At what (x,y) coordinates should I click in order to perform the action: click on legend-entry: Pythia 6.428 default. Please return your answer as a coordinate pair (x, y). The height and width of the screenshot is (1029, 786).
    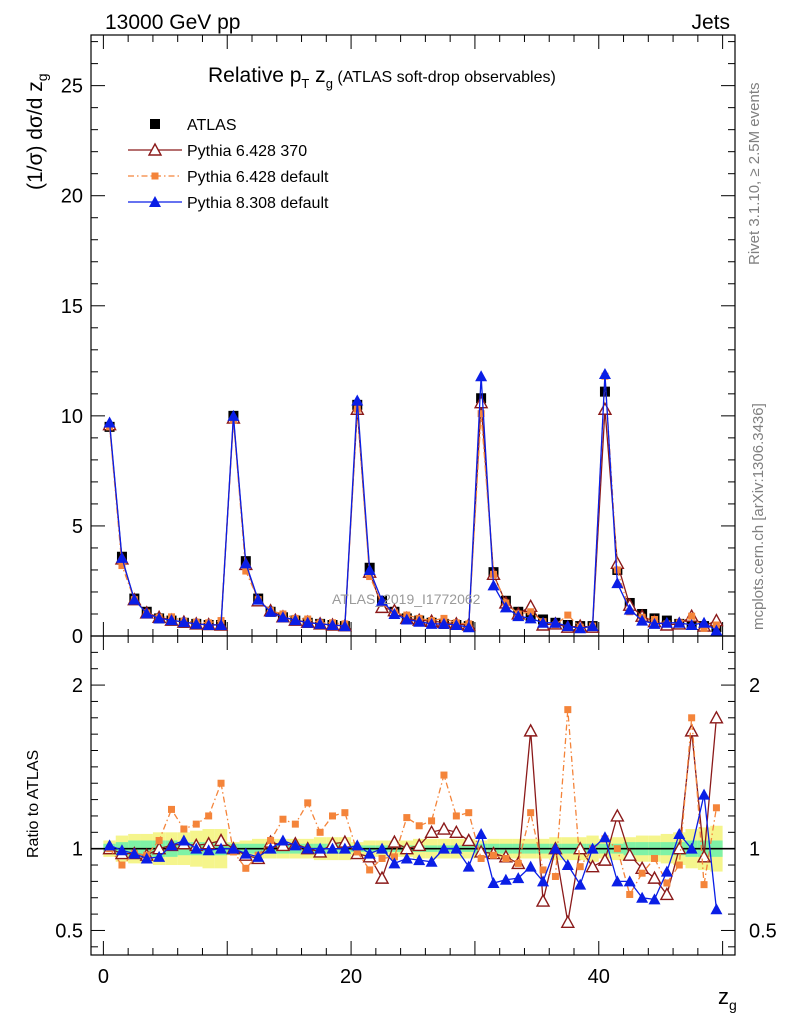
    Looking at the image, I should click on (228, 177).